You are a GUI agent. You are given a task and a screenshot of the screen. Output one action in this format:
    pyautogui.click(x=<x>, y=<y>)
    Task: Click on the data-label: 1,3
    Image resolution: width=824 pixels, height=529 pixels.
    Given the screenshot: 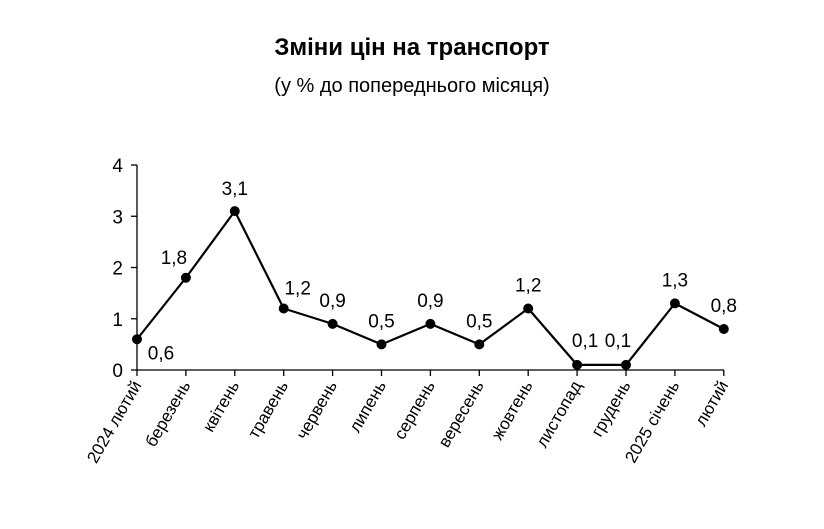 What is the action you would take?
    pyautogui.click(x=675, y=280)
    